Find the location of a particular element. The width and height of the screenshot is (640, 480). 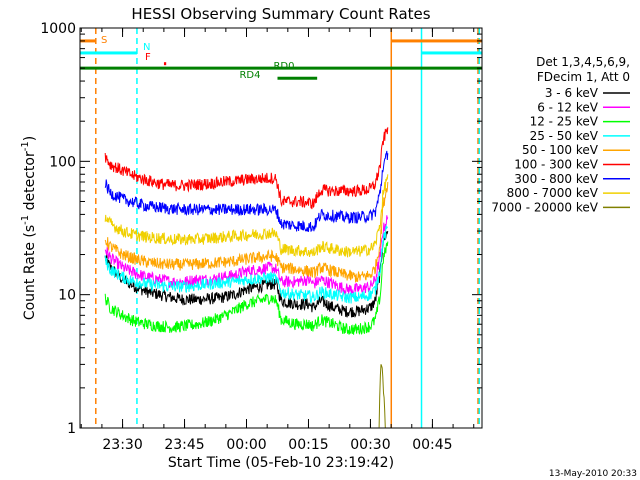

legend-entry-300-800-kev: 300 - 800 keV is located at coordinates (556, 179).